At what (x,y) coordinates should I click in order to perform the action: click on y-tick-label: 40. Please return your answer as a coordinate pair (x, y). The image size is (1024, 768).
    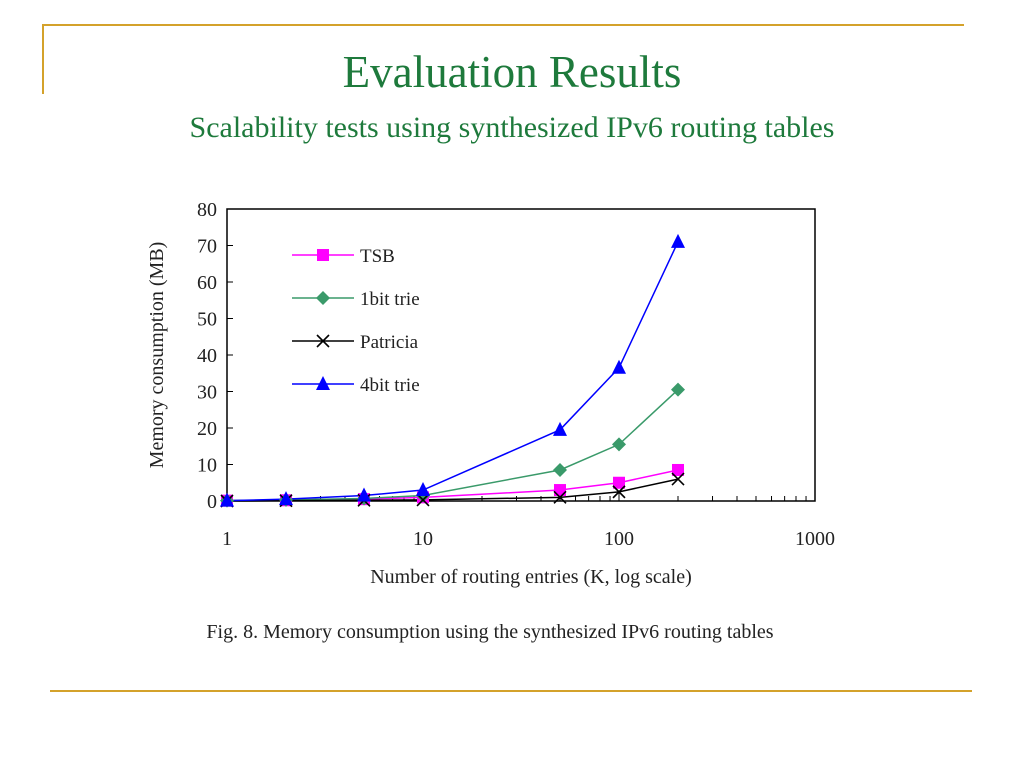
    Looking at the image, I should click on (207, 356).